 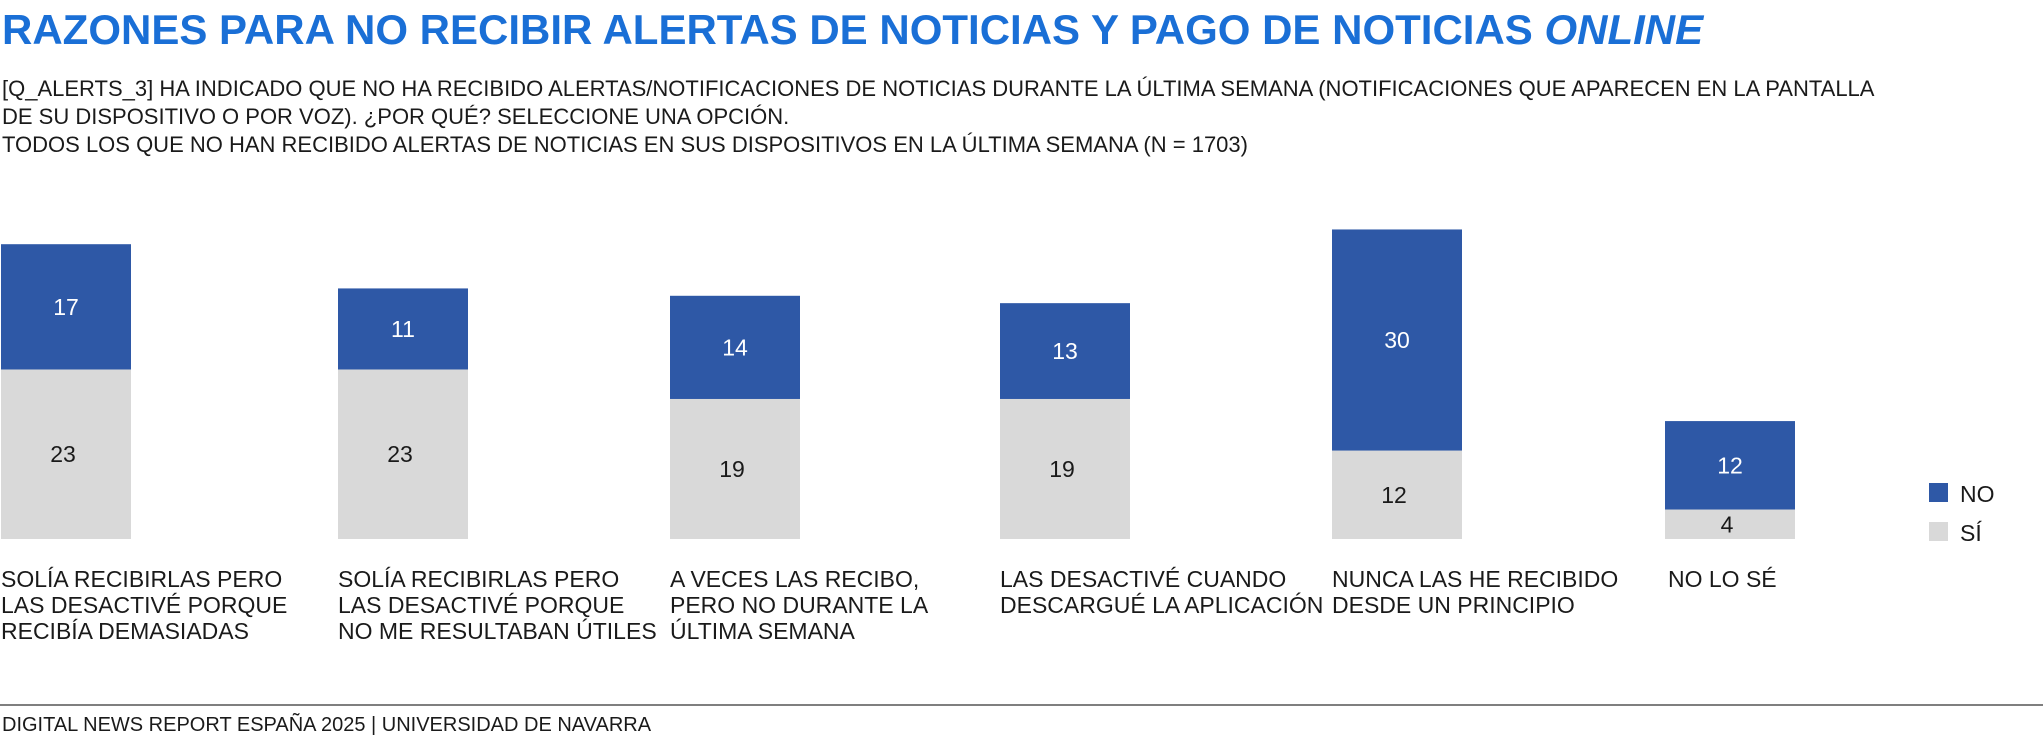 What do you see at coordinates (1475, 579) in the screenshot?
I see `category-label-line: NUNCA LAS HE RECIBIDO` at bounding box center [1475, 579].